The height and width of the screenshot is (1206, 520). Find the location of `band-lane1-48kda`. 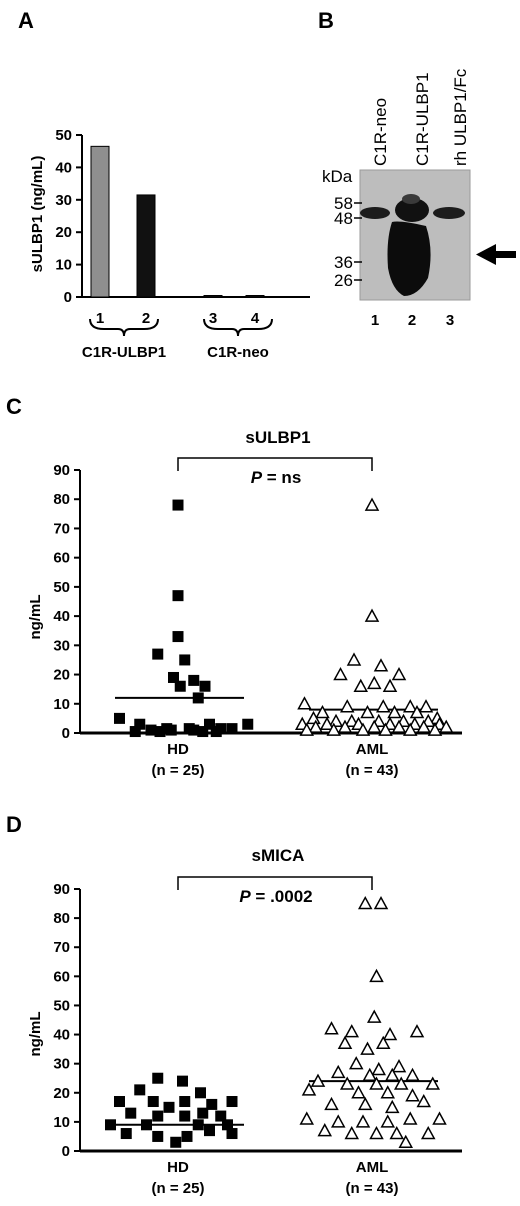

band-lane1-48kda is located at coordinates (375, 213).